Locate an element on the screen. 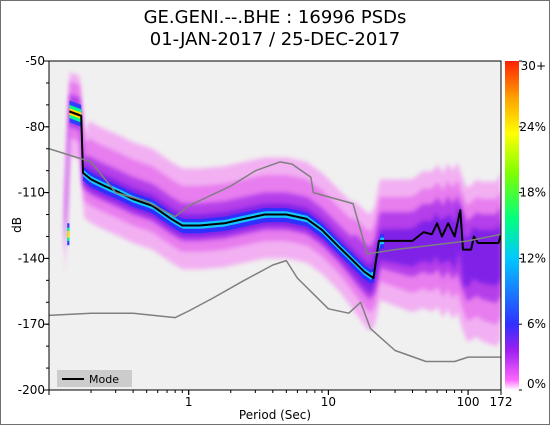  x-axis-label: Period (Sec) is located at coordinates (275, 415).